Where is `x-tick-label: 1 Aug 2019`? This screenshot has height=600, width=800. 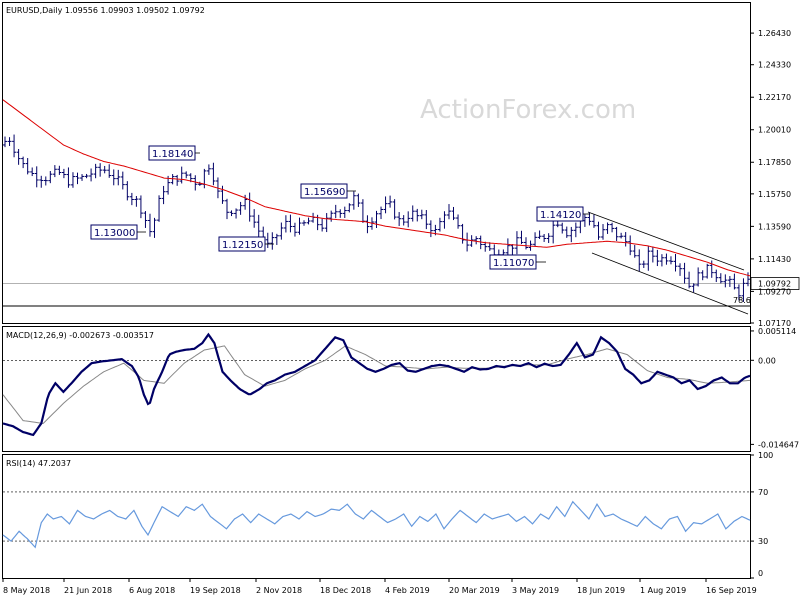 x-tick-label: 1 Aug 2019 is located at coordinates (663, 590).